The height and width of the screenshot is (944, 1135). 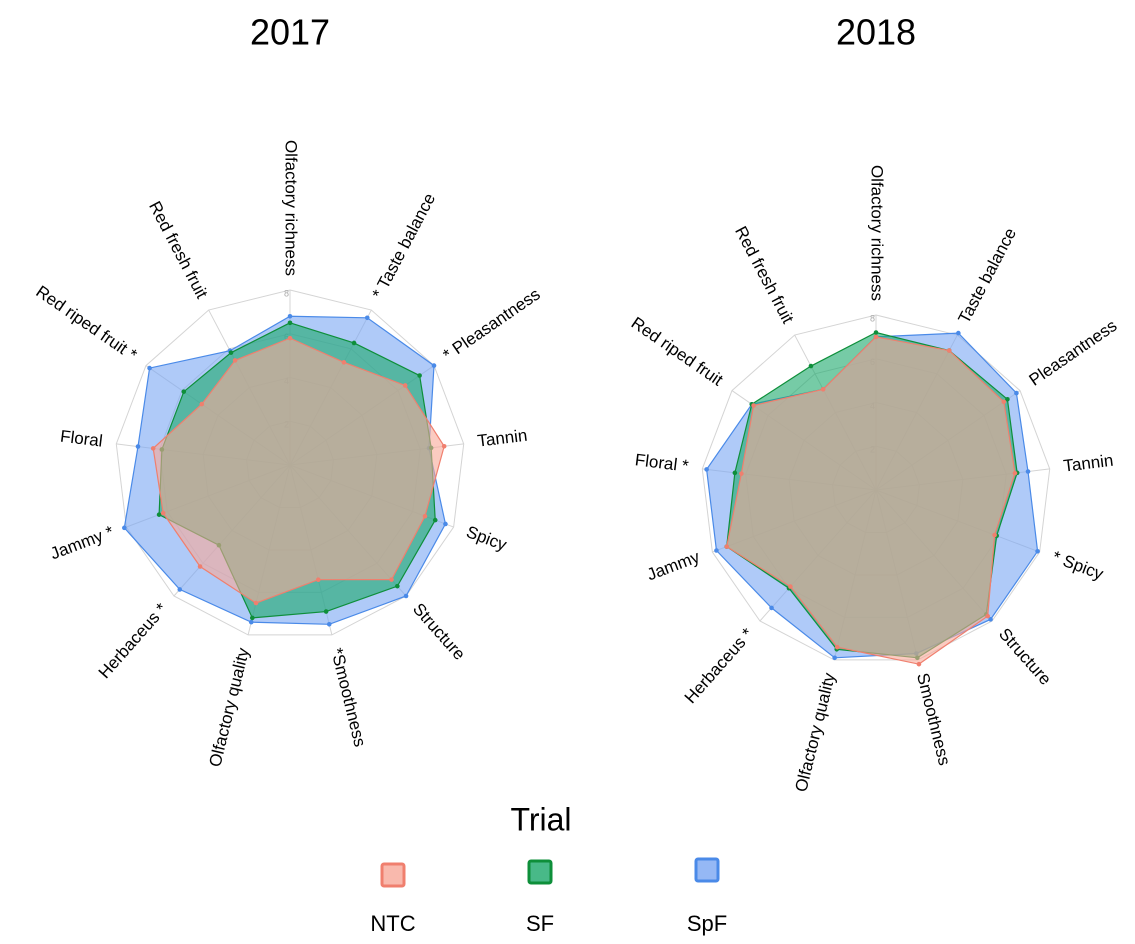 What do you see at coordinates (492, 325) in the screenshot?
I see `category-label: * Pleasantness` at bounding box center [492, 325].